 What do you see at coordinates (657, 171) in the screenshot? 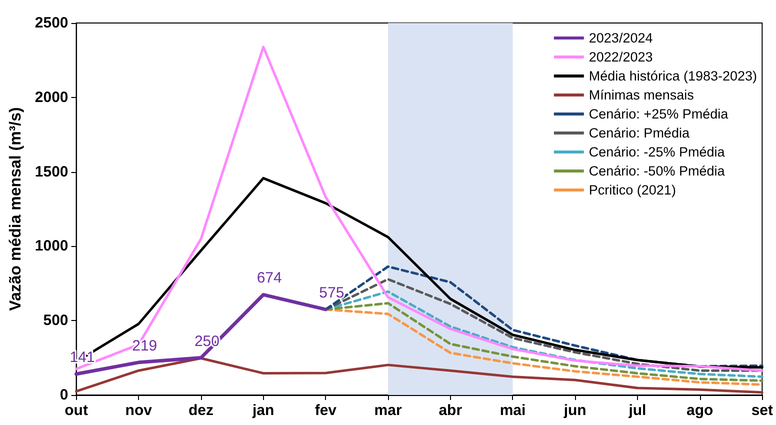
I see `legend-label: Cenário: -50% Pmédia` at bounding box center [657, 171].